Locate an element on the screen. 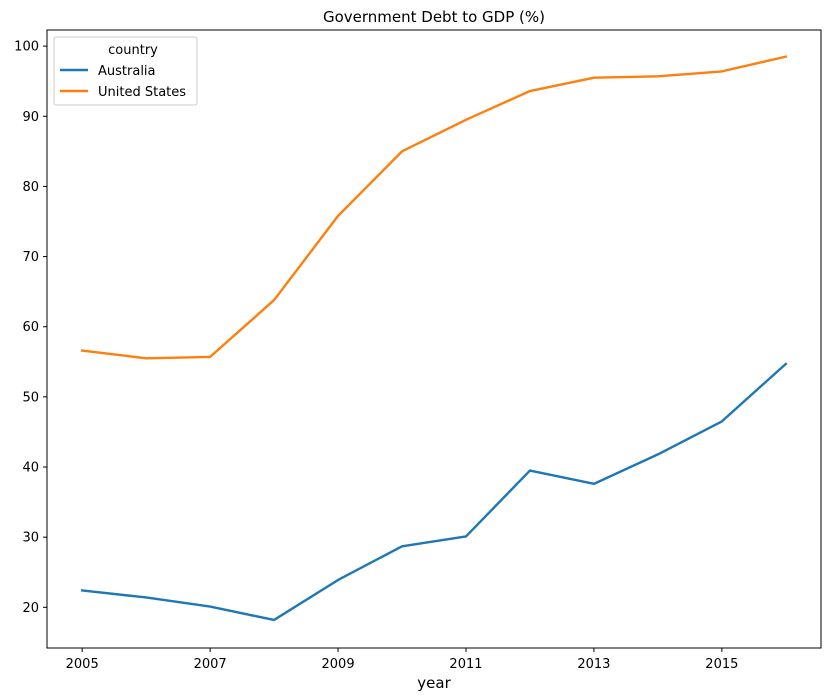  x-axis-label: year is located at coordinates (434, 683).